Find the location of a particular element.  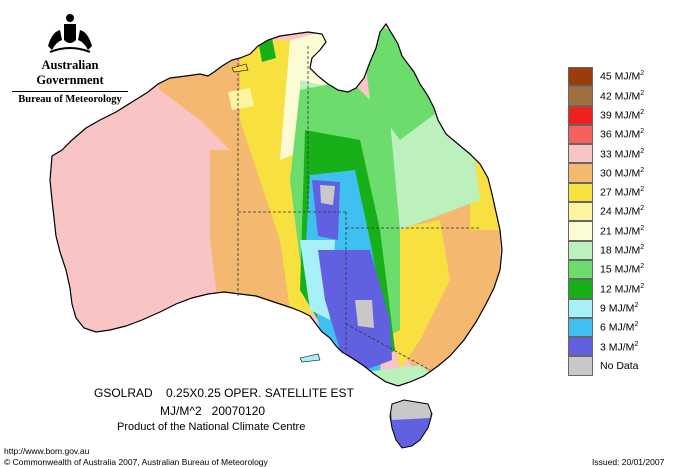

product-units: MJ/M^2 is located at coordinates (181, 411).